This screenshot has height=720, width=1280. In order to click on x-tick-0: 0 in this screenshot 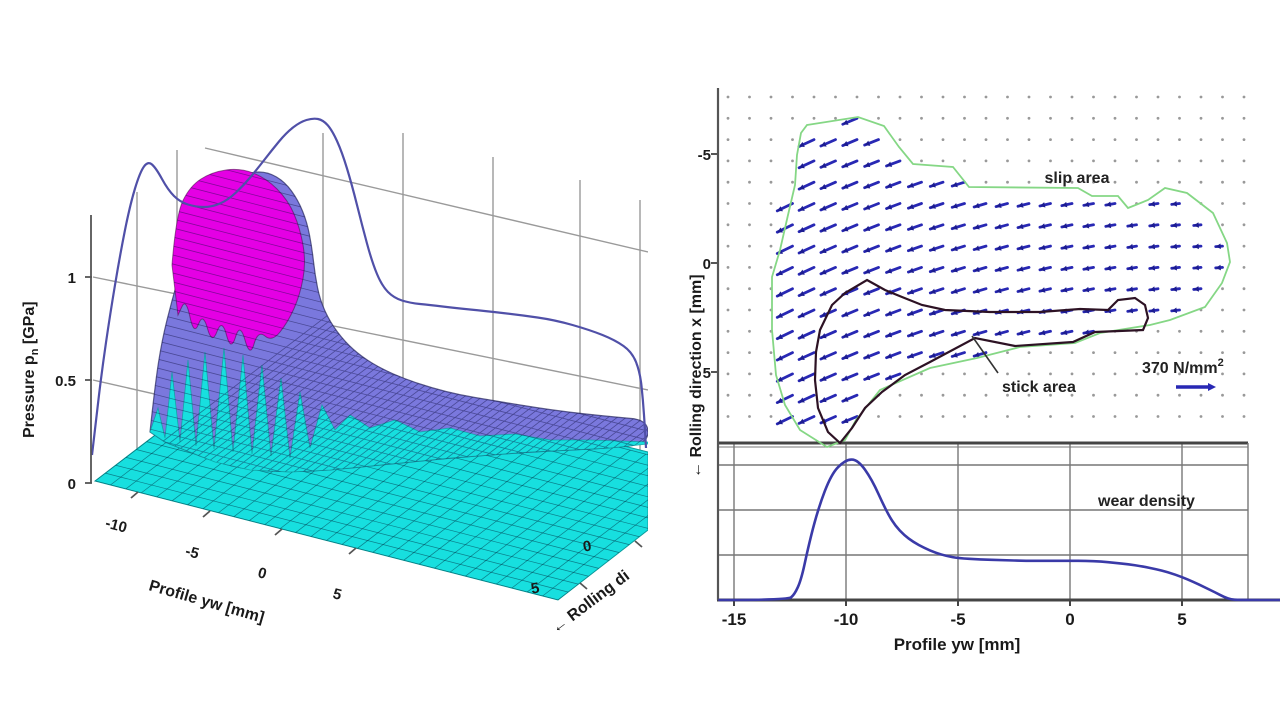, I will do `click(262, 573)`.